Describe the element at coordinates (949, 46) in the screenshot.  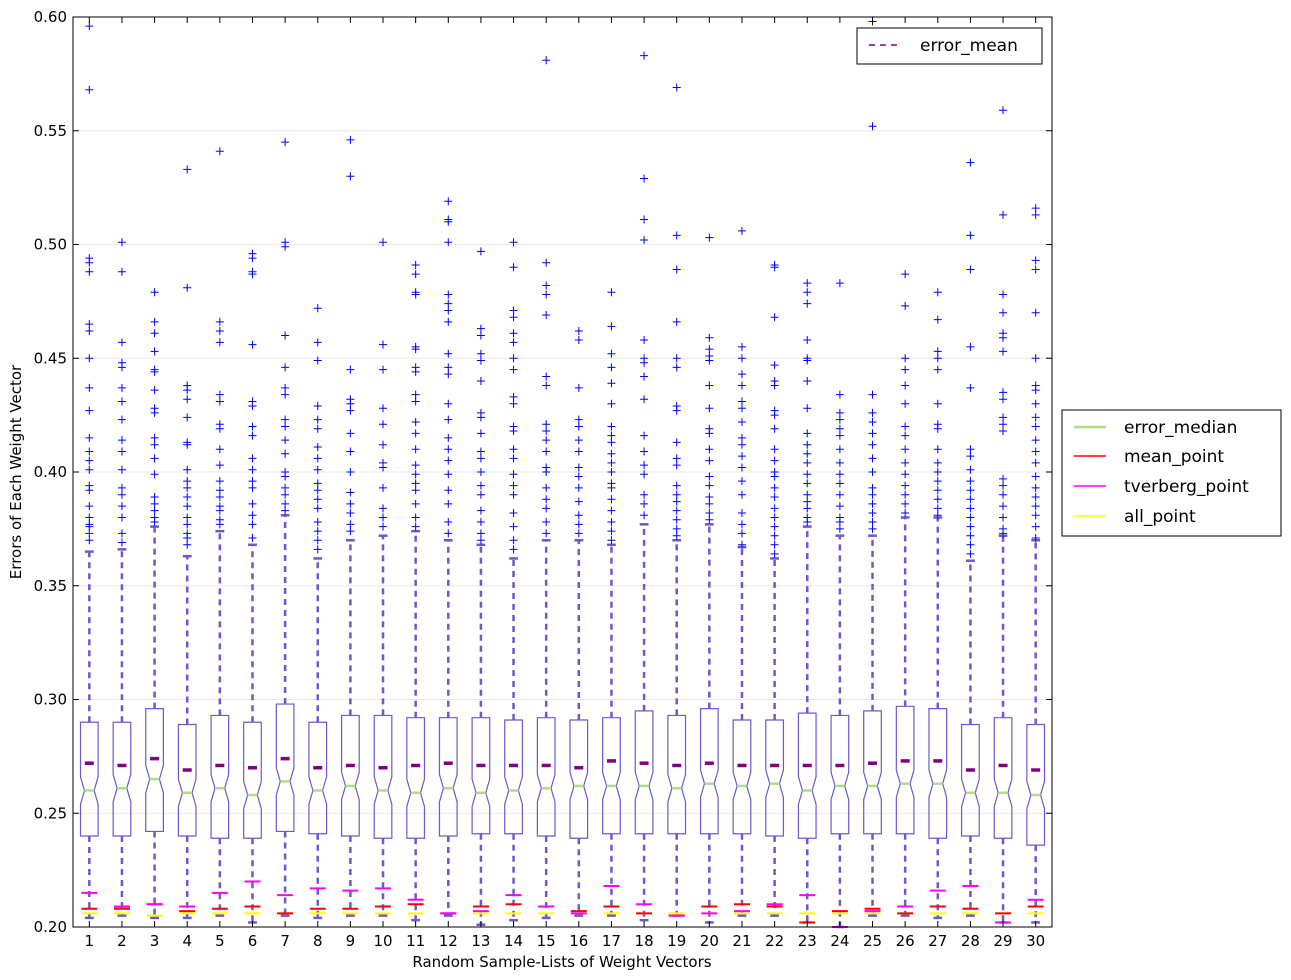
I see `legend-top-frame` at that location.